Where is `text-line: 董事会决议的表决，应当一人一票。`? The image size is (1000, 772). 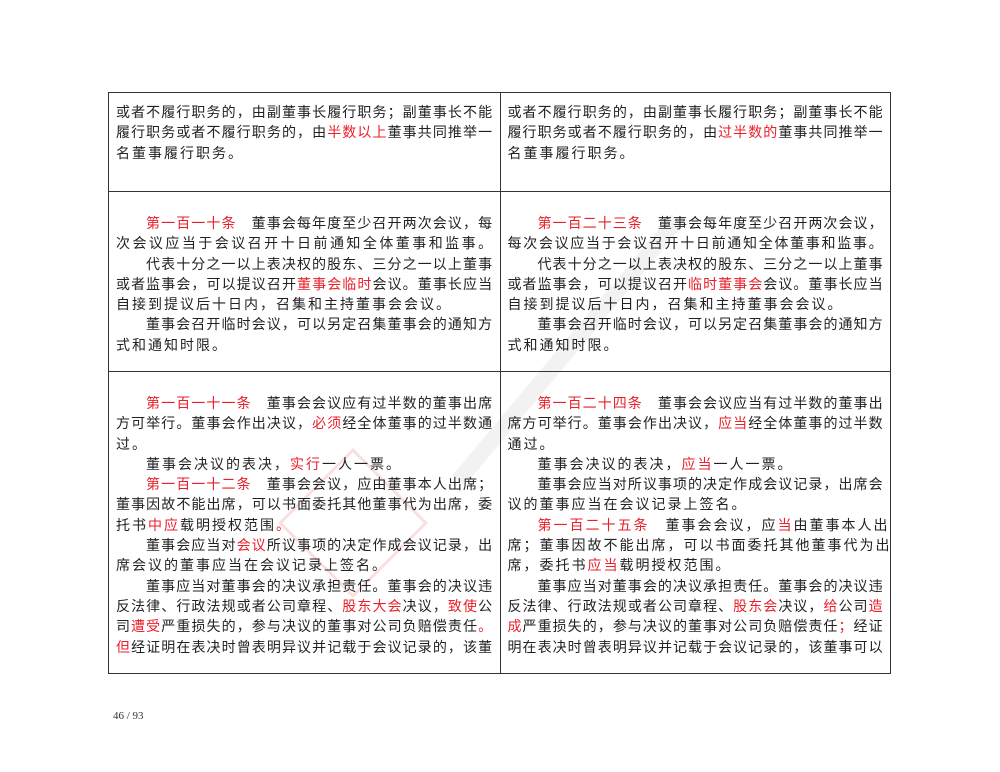
text-line: 董事会决议的表决，应当一人一票。 is located at coordinates (696, 465).